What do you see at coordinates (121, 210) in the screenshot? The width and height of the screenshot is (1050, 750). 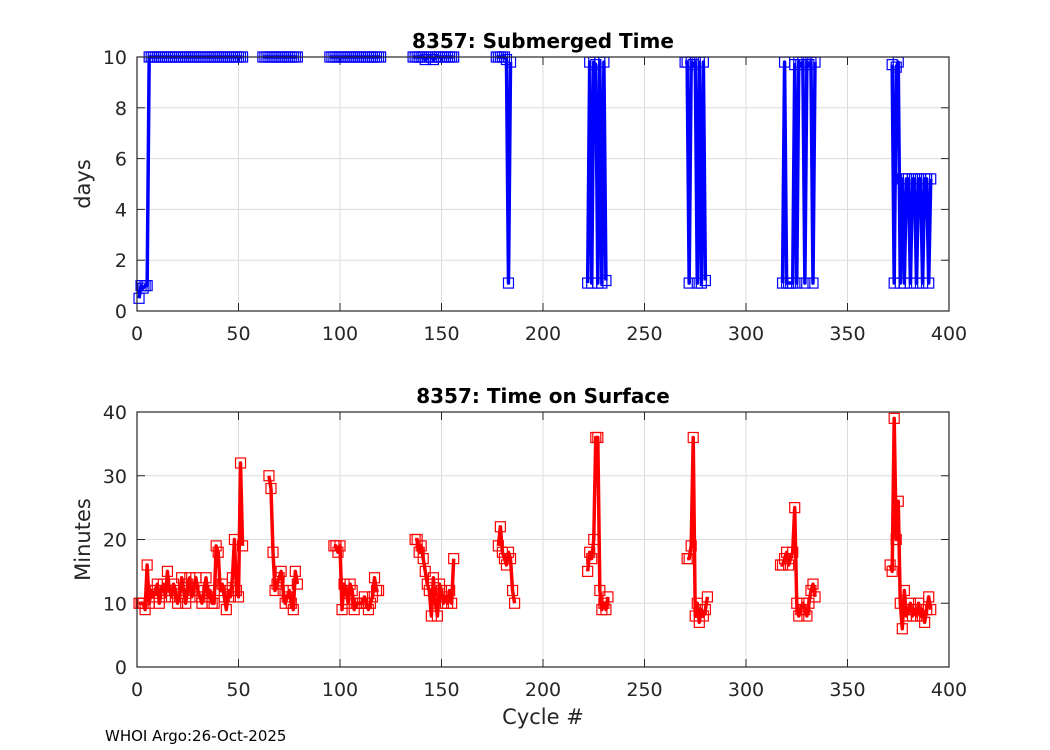 I see `y-tick-label: 4` at bounding box center [121, 210].